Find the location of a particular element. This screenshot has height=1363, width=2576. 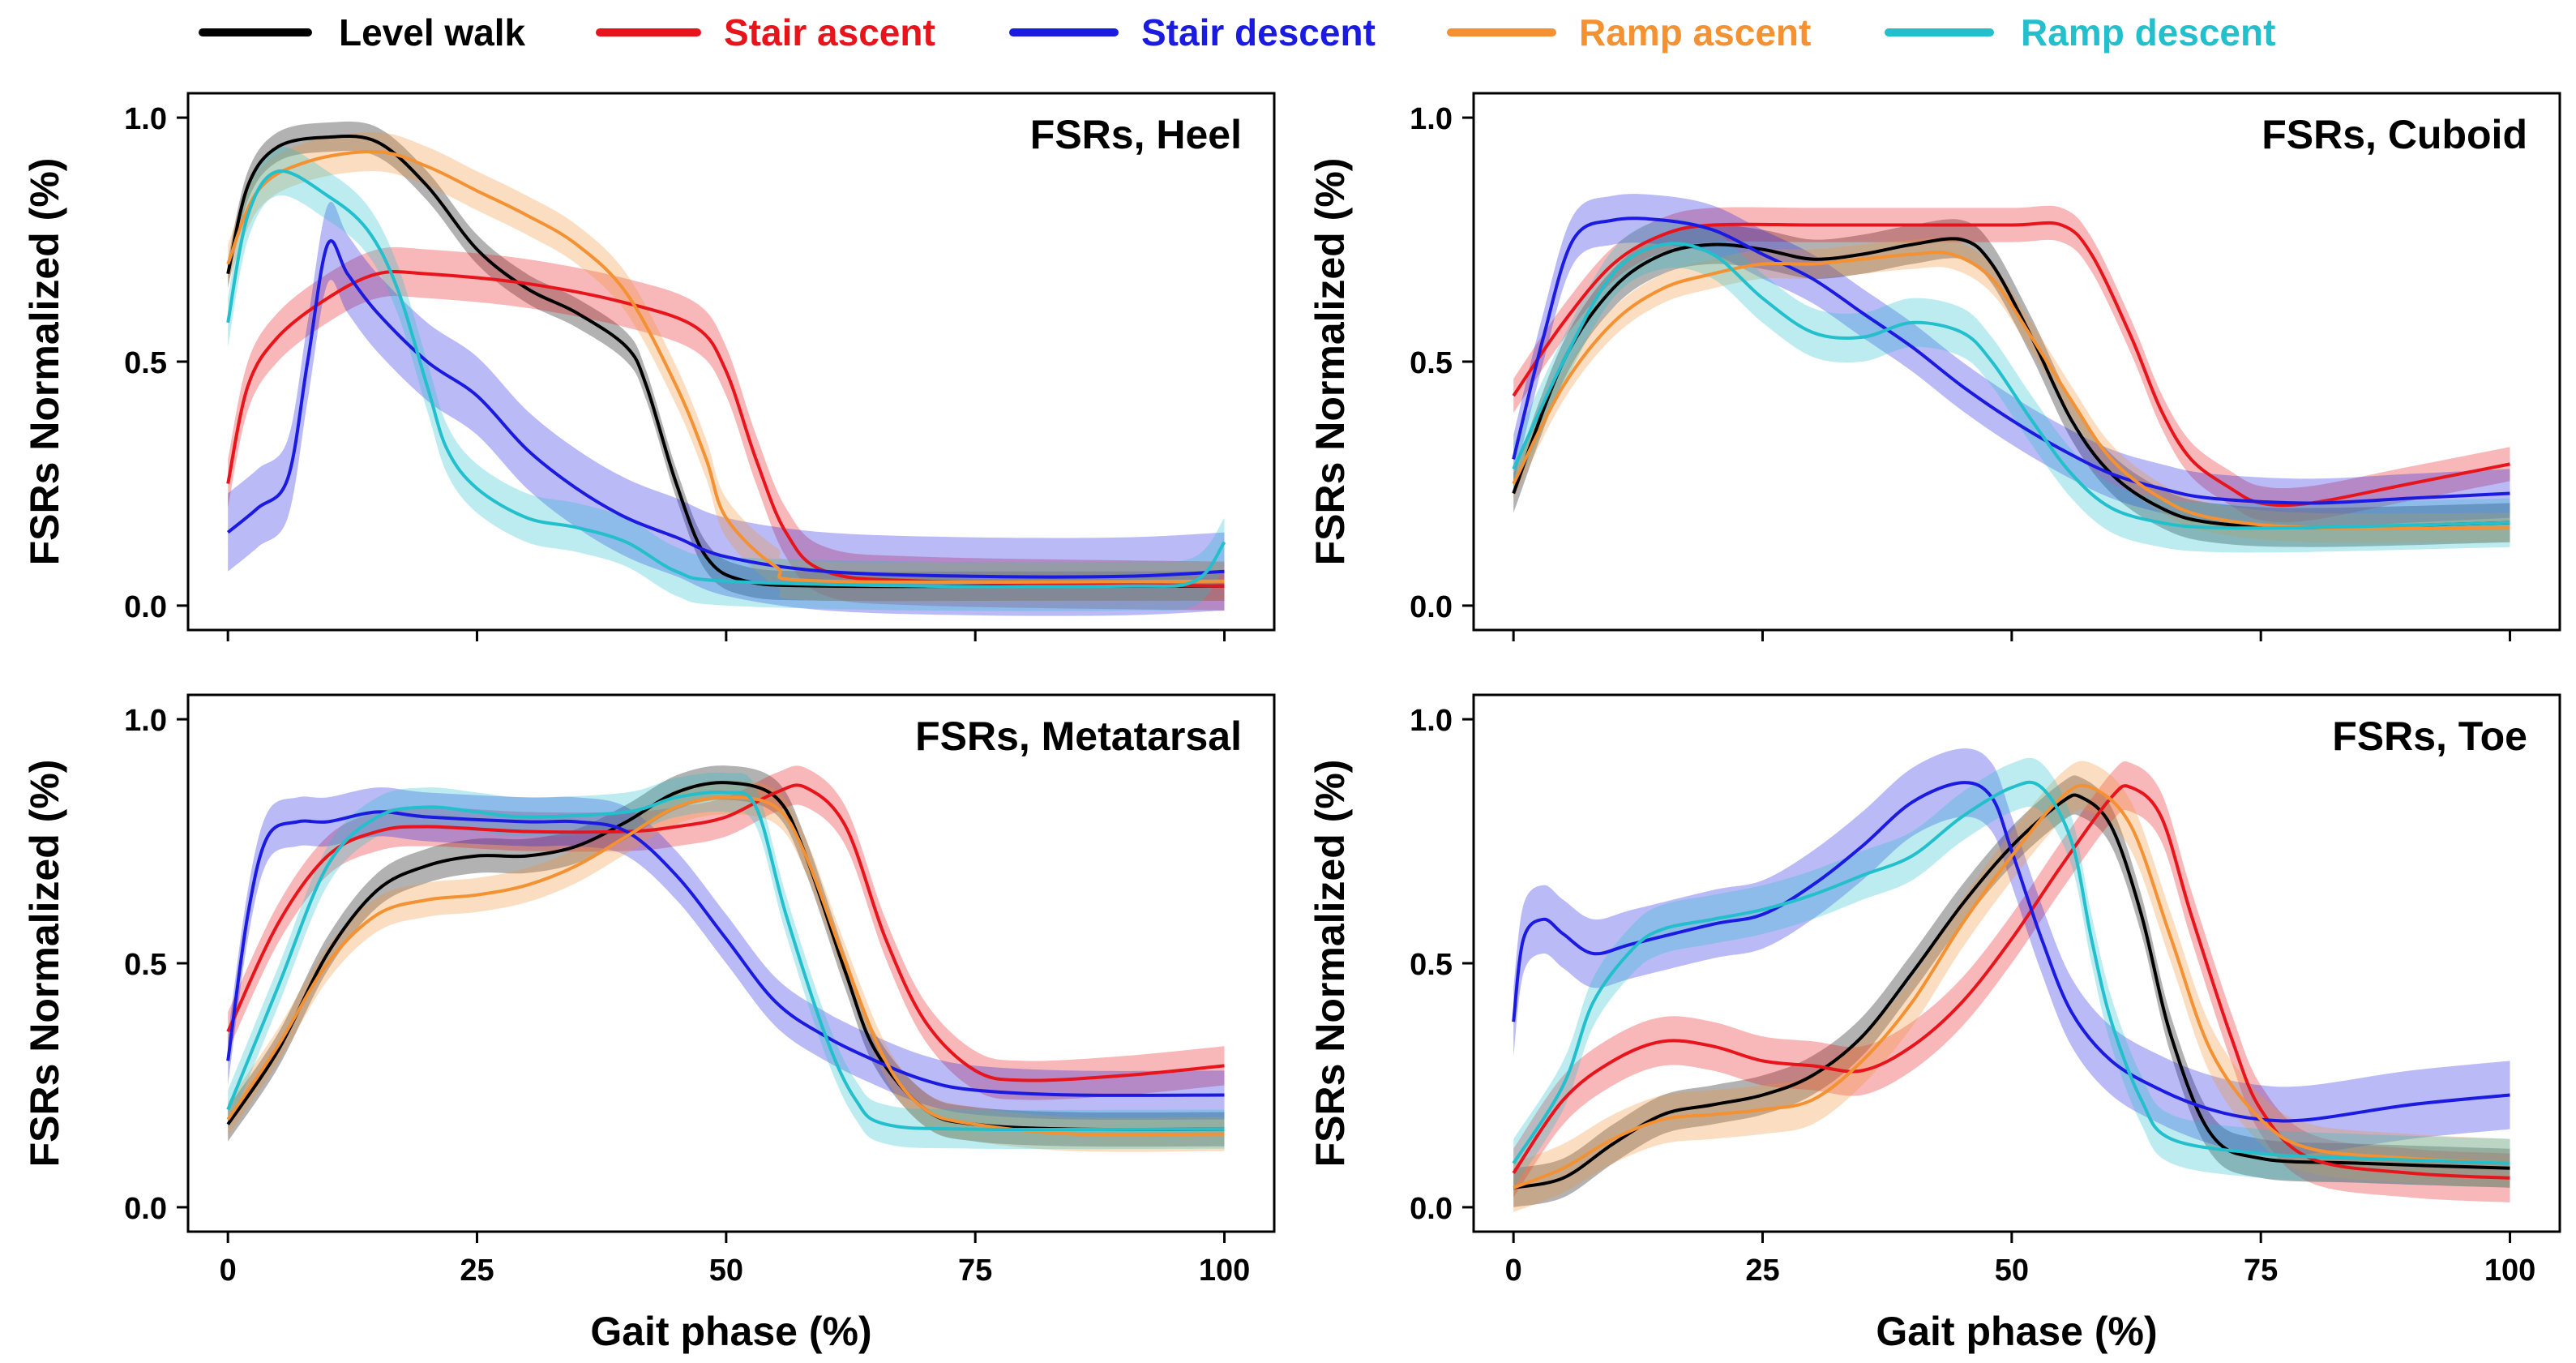

legend-item-level-walk: Level walk is located at coordinates (362, 32).